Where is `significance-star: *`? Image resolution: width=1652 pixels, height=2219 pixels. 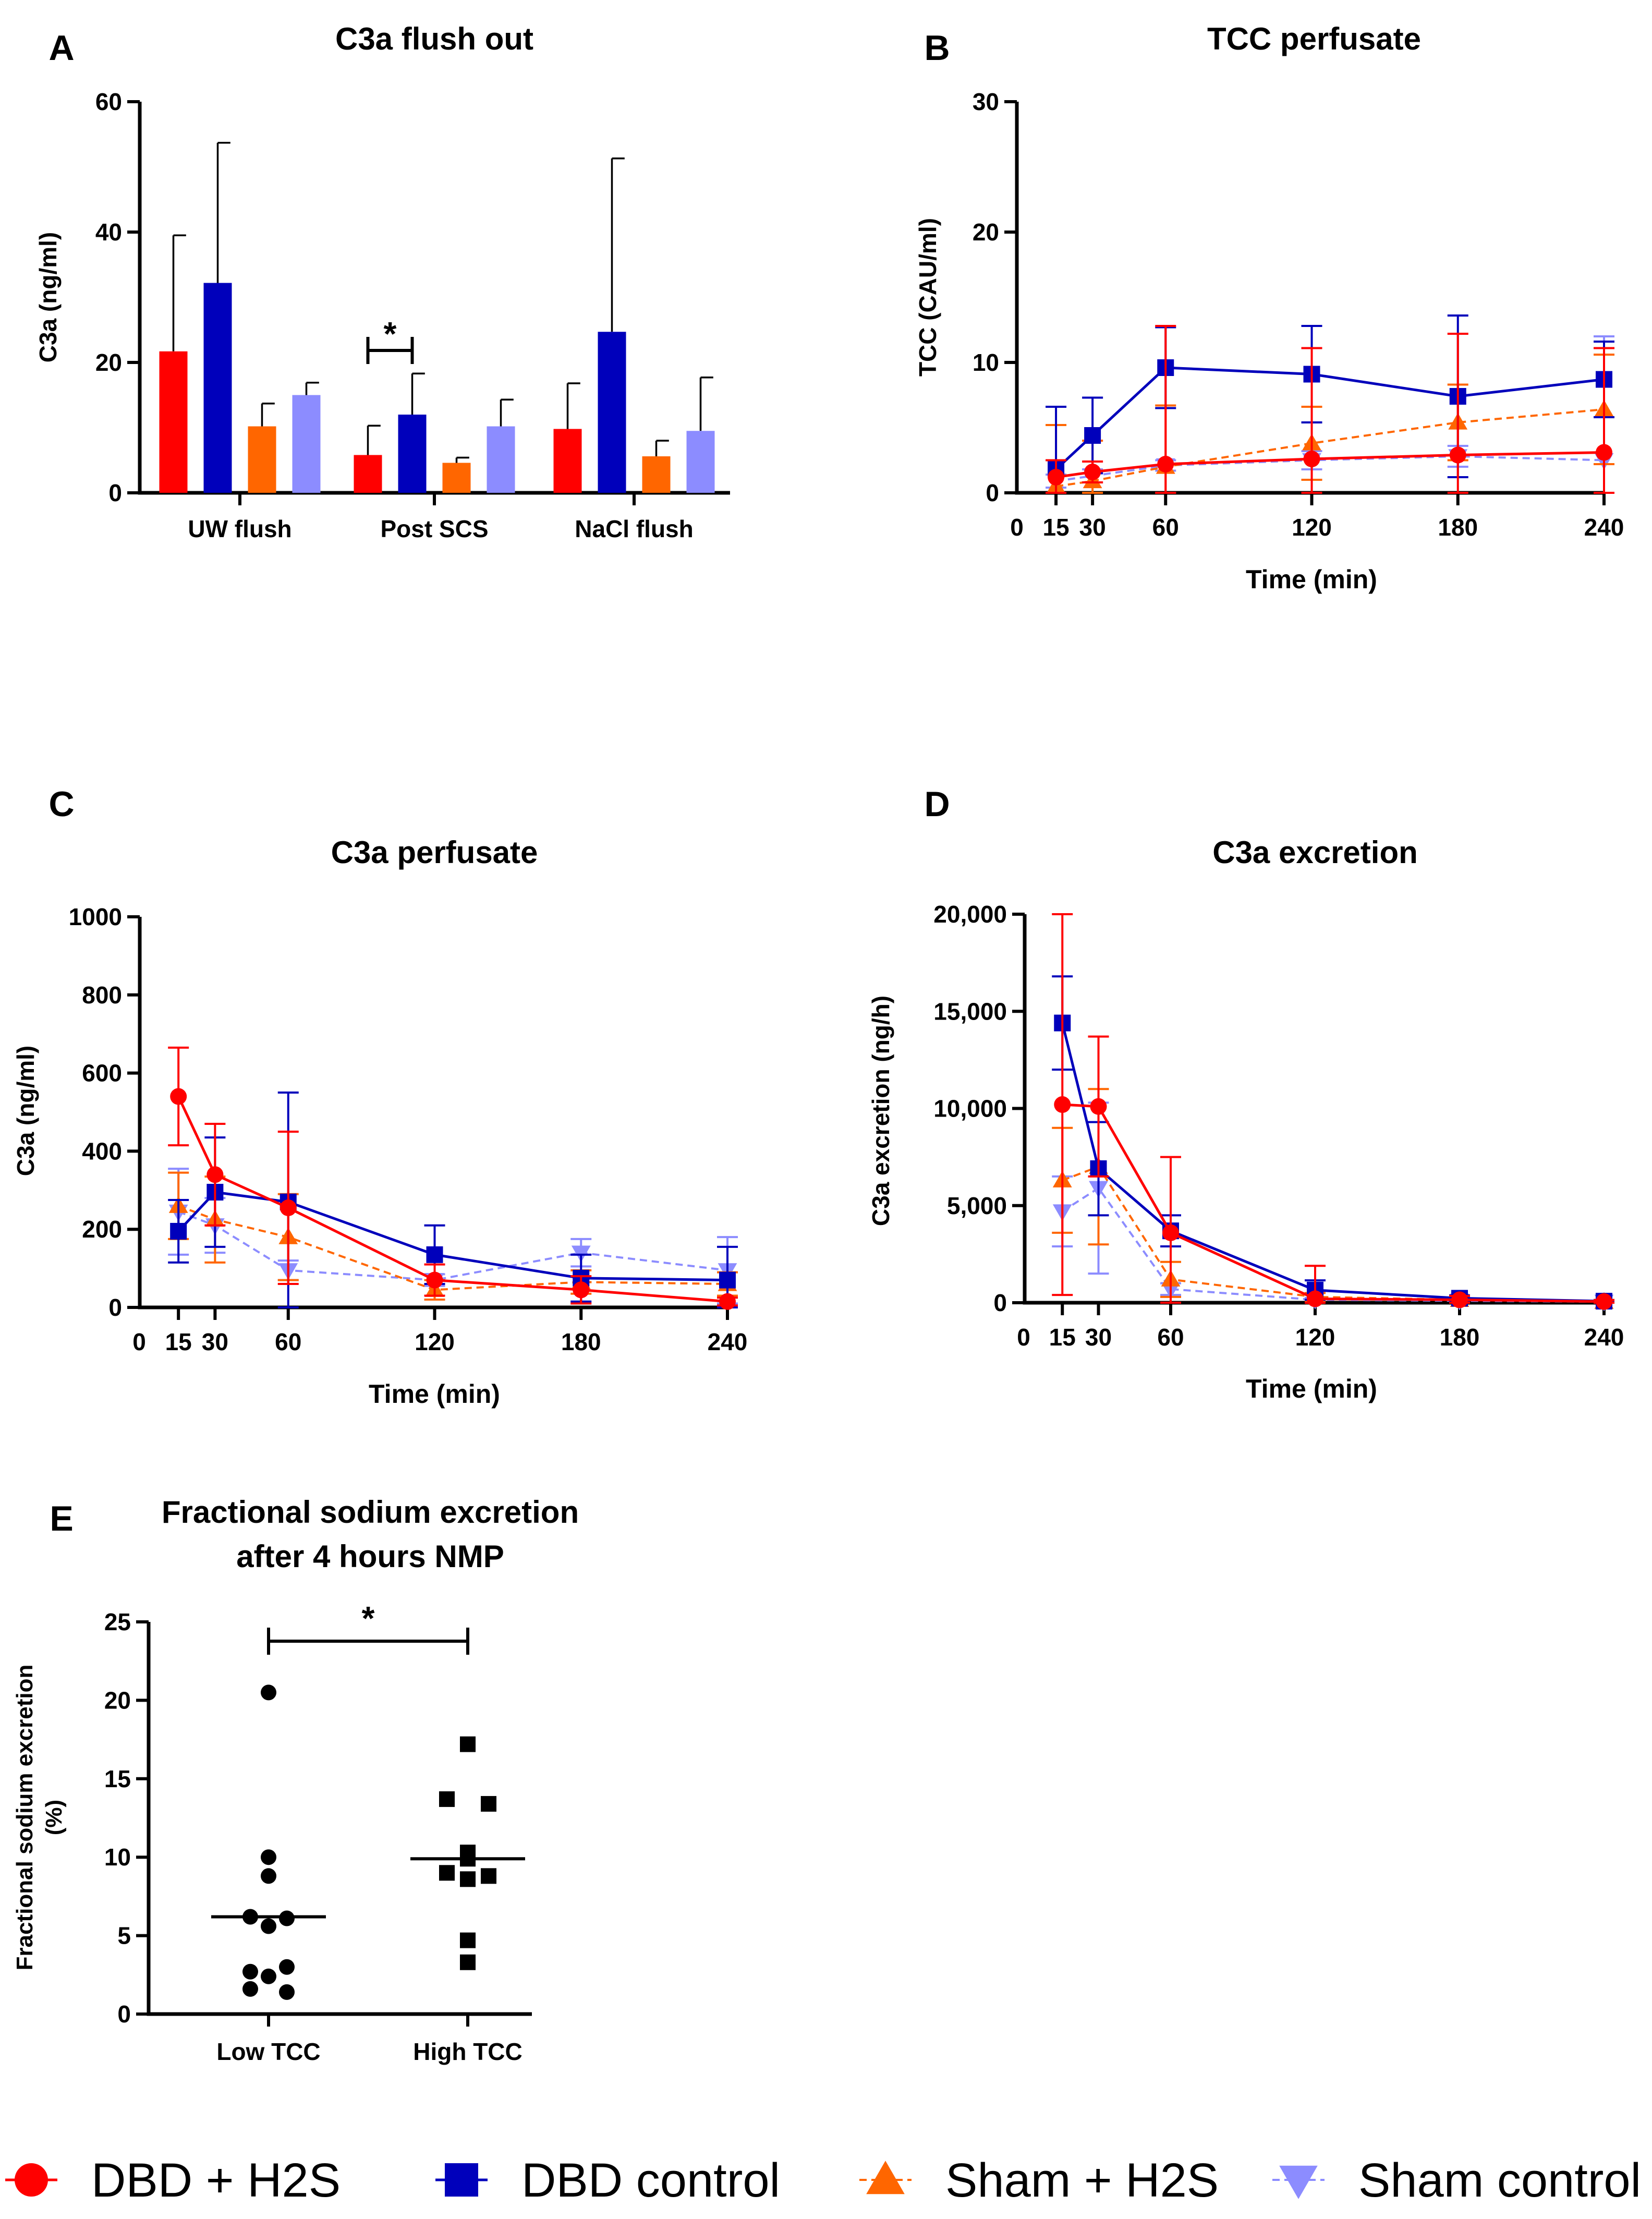 significance-star: * is located at coordinates (391, 334).